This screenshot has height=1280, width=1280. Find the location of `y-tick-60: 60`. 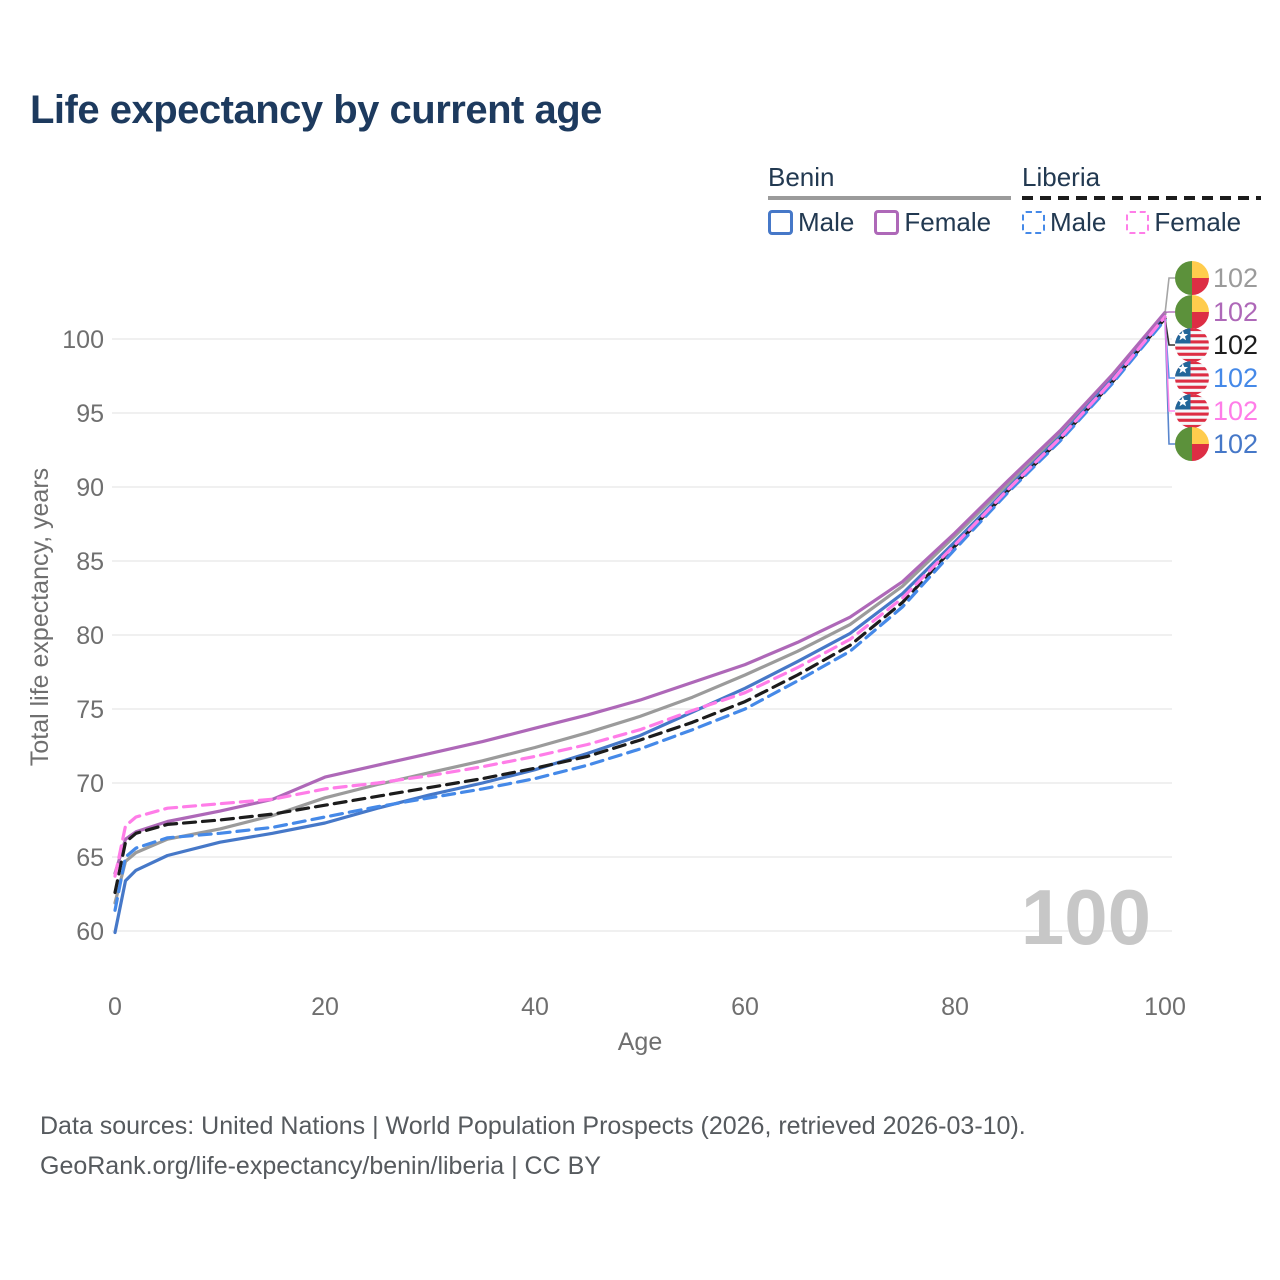

y-tick-60: 60 is located at coordinates (90, 932).